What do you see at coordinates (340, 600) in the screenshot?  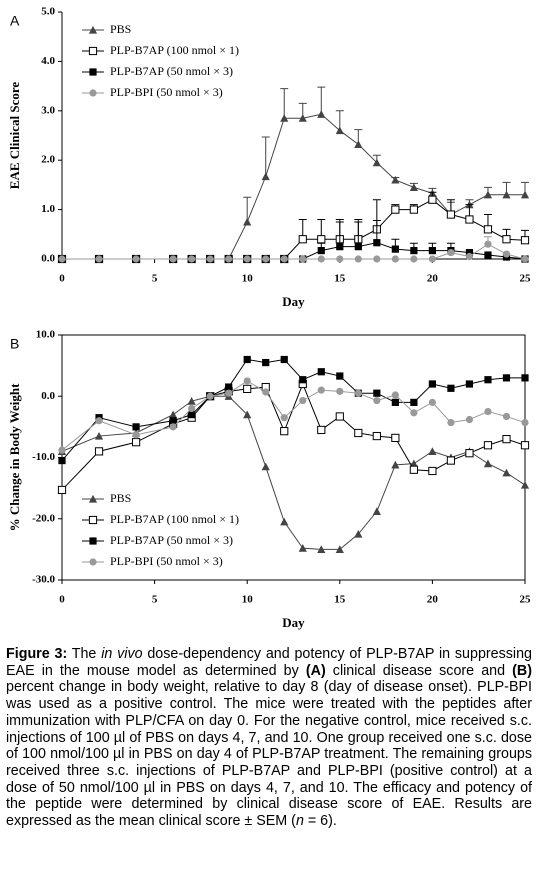 I see `x-tick-label: 15` at bounding box center [340, 600].